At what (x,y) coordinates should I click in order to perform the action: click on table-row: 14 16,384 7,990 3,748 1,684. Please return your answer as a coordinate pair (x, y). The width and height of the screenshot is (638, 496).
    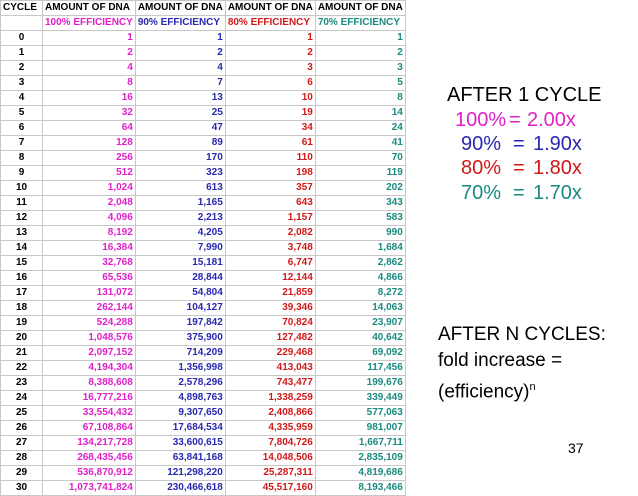
    Looking at the image, I should click on (203, 248).